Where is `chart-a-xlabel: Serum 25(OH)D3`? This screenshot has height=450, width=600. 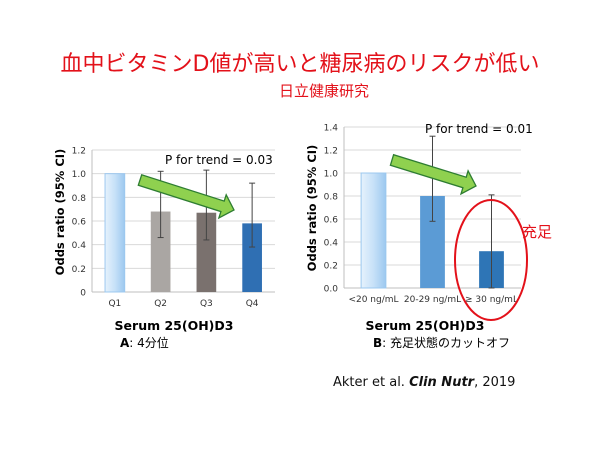
chart-a-xlabel: Serum 25(OH)D3 is located at coordinates (174, 325).